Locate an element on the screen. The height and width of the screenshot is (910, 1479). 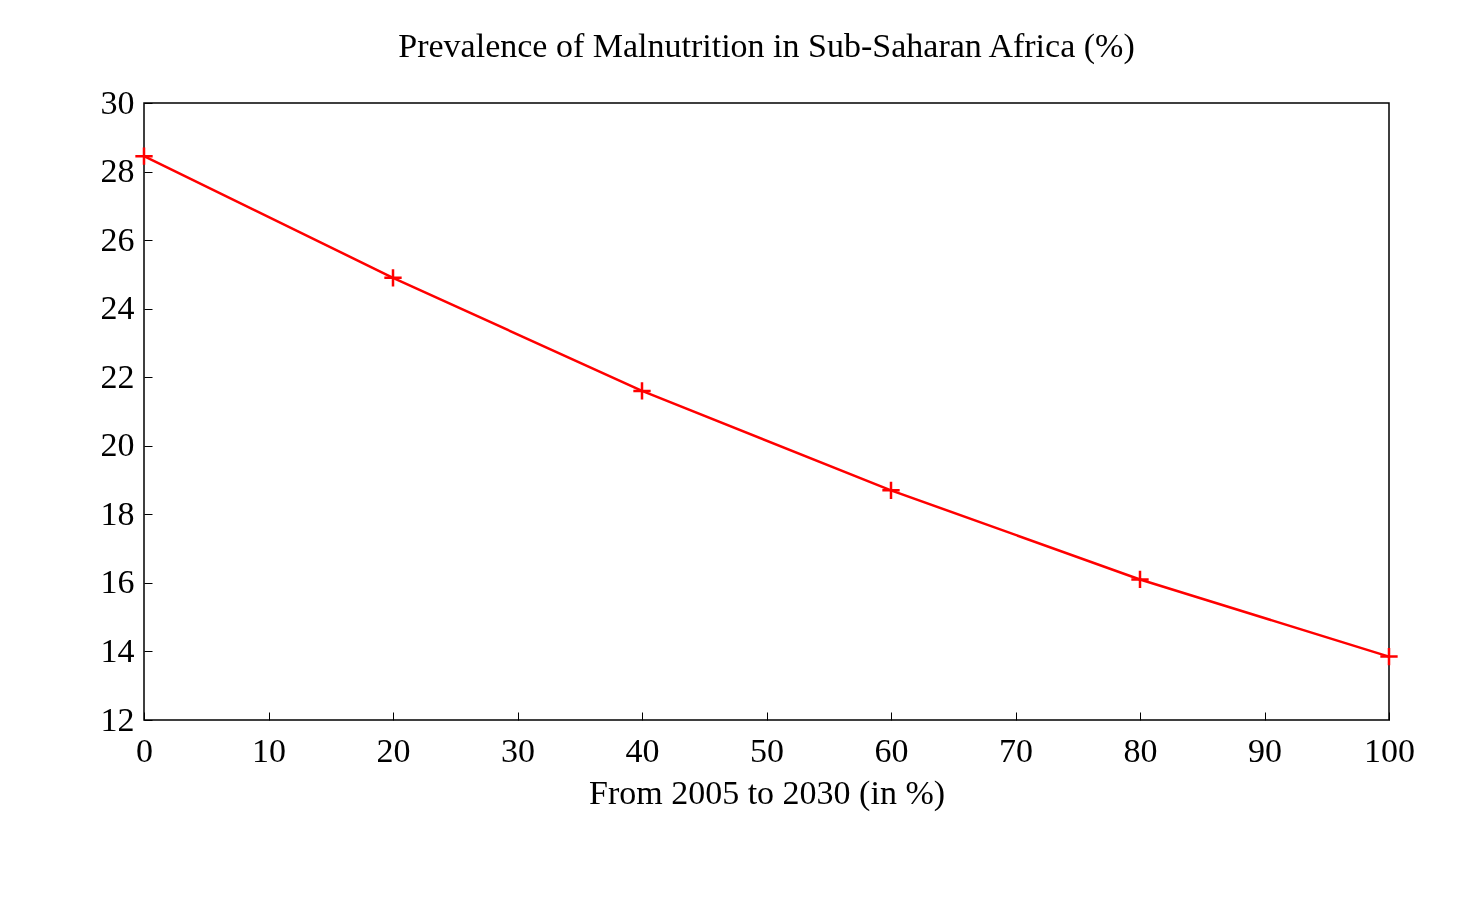
x-tick-label: 40 is located at coordinates (642, 750).